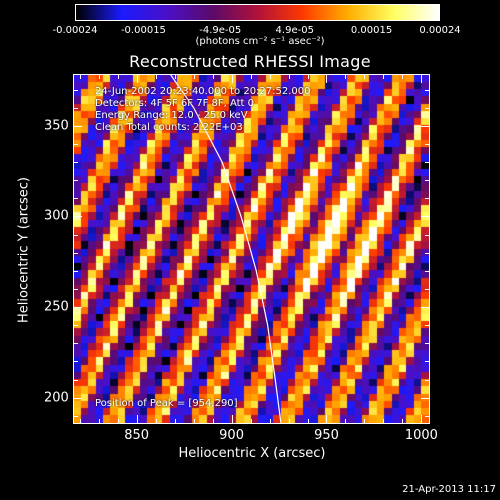 This screenshot has height=500, width=500. Describe the element at coordinates (294, 30) in the screenshot. I see `colorbar-tick-label: 4.9e-05` at that location.